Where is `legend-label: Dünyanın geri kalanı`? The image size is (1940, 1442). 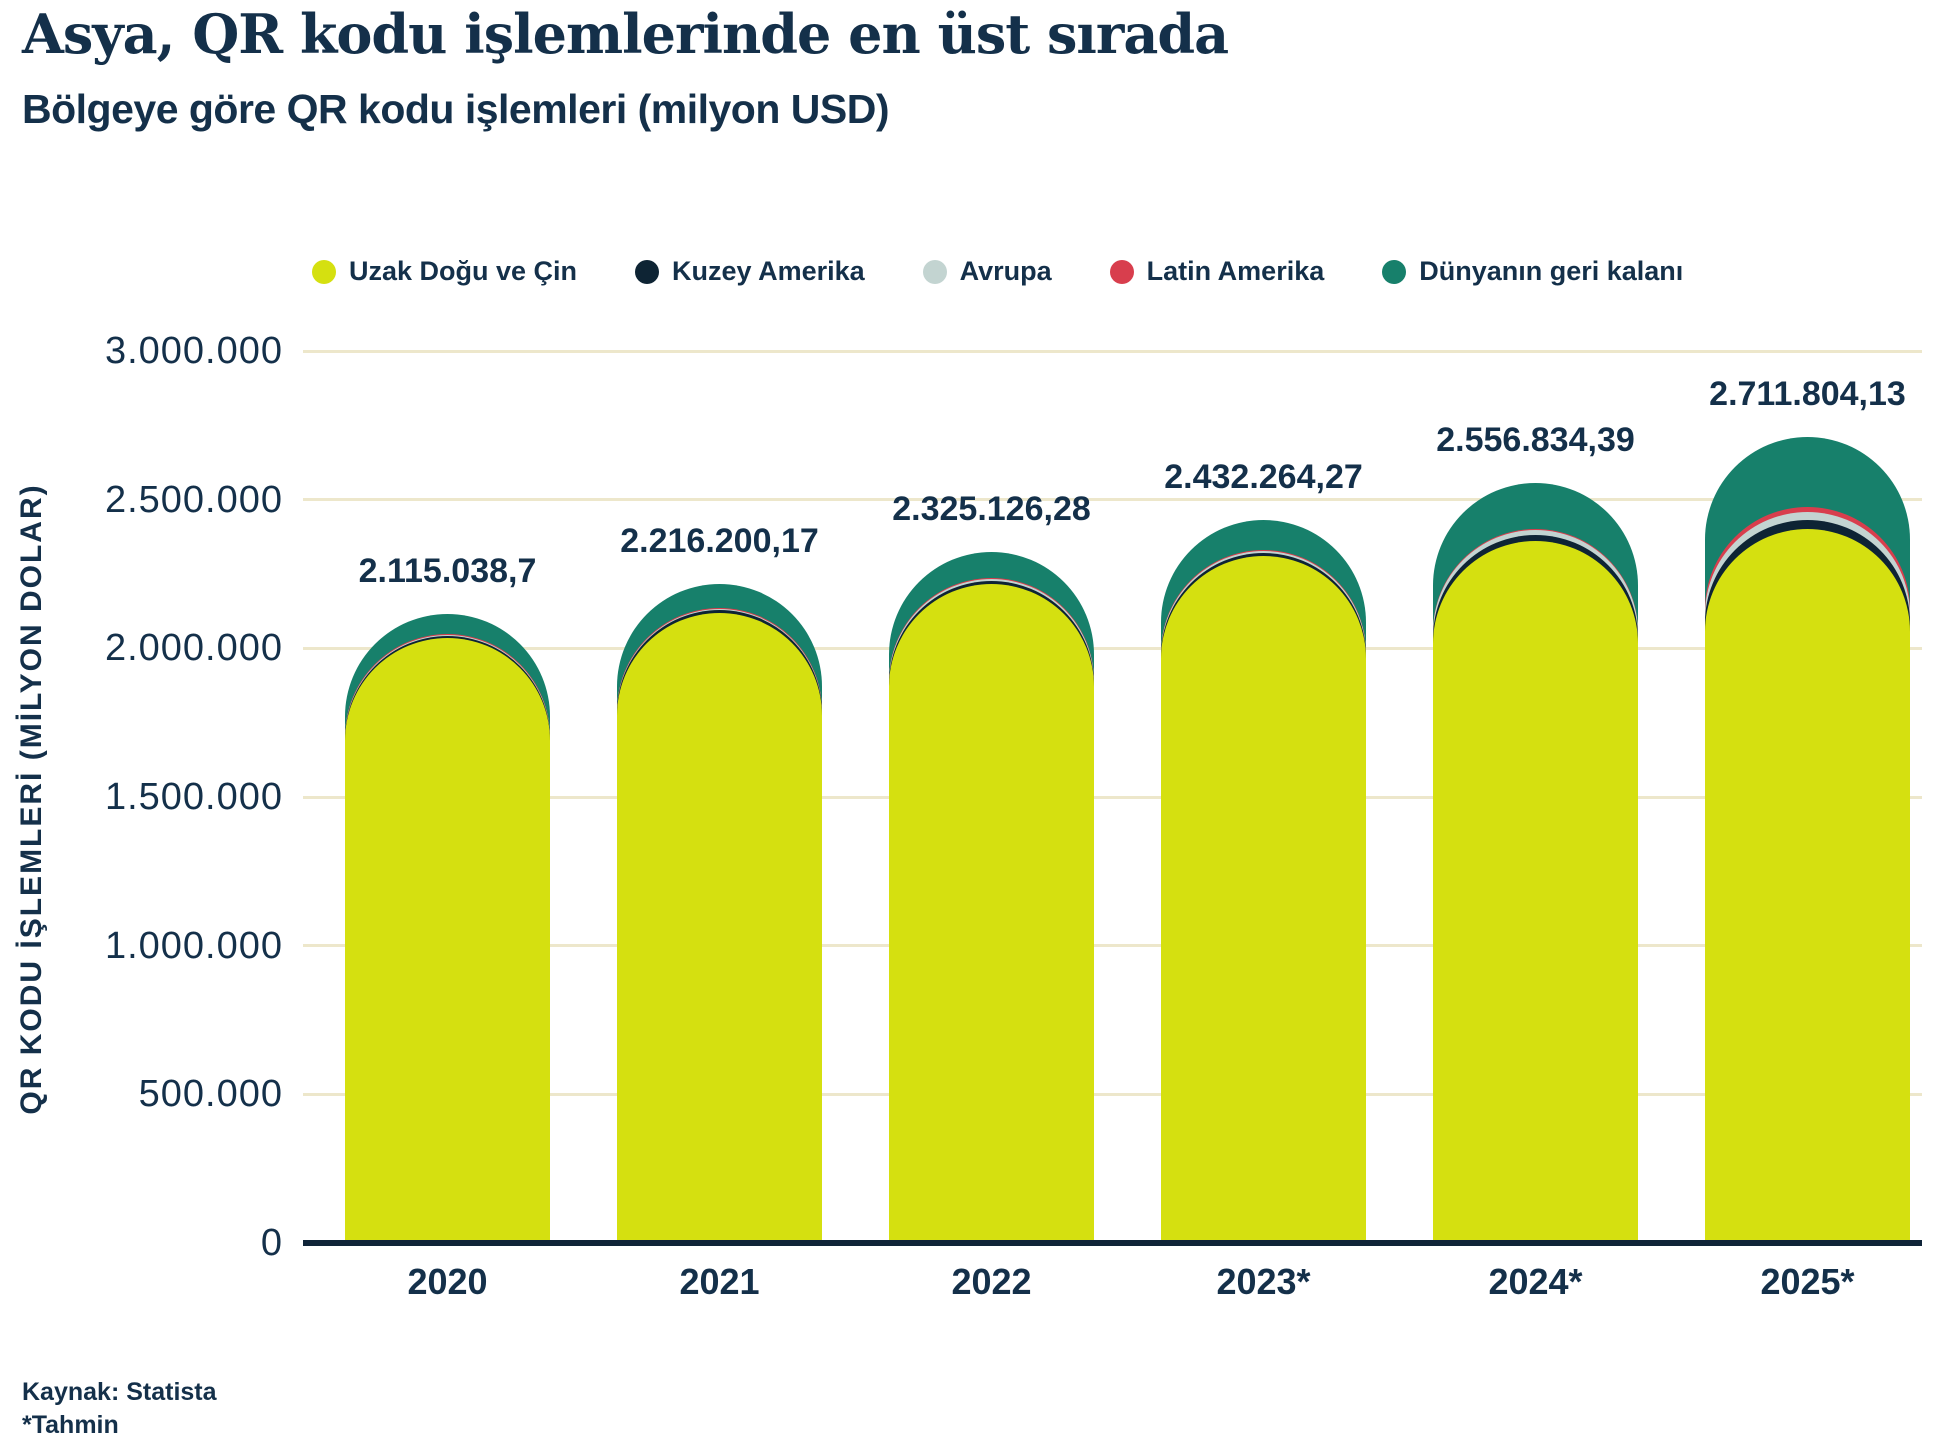 legend-label: Dünyanın geri kalanı is located at coordinates (1551, 271).